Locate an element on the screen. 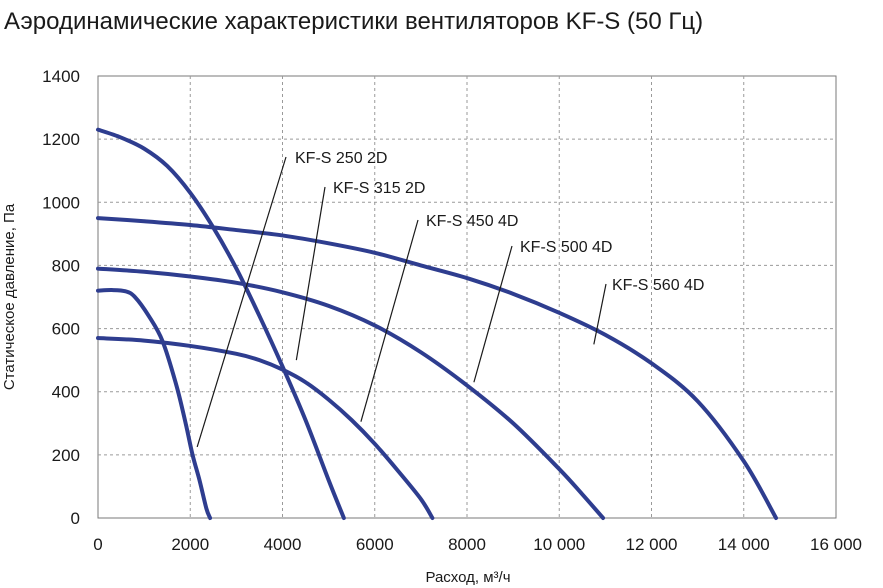 Image resolution: width=883 pixels, height=588 pixels. annotation-label: KF-S 315 2D is located at coordinates (379, 188).